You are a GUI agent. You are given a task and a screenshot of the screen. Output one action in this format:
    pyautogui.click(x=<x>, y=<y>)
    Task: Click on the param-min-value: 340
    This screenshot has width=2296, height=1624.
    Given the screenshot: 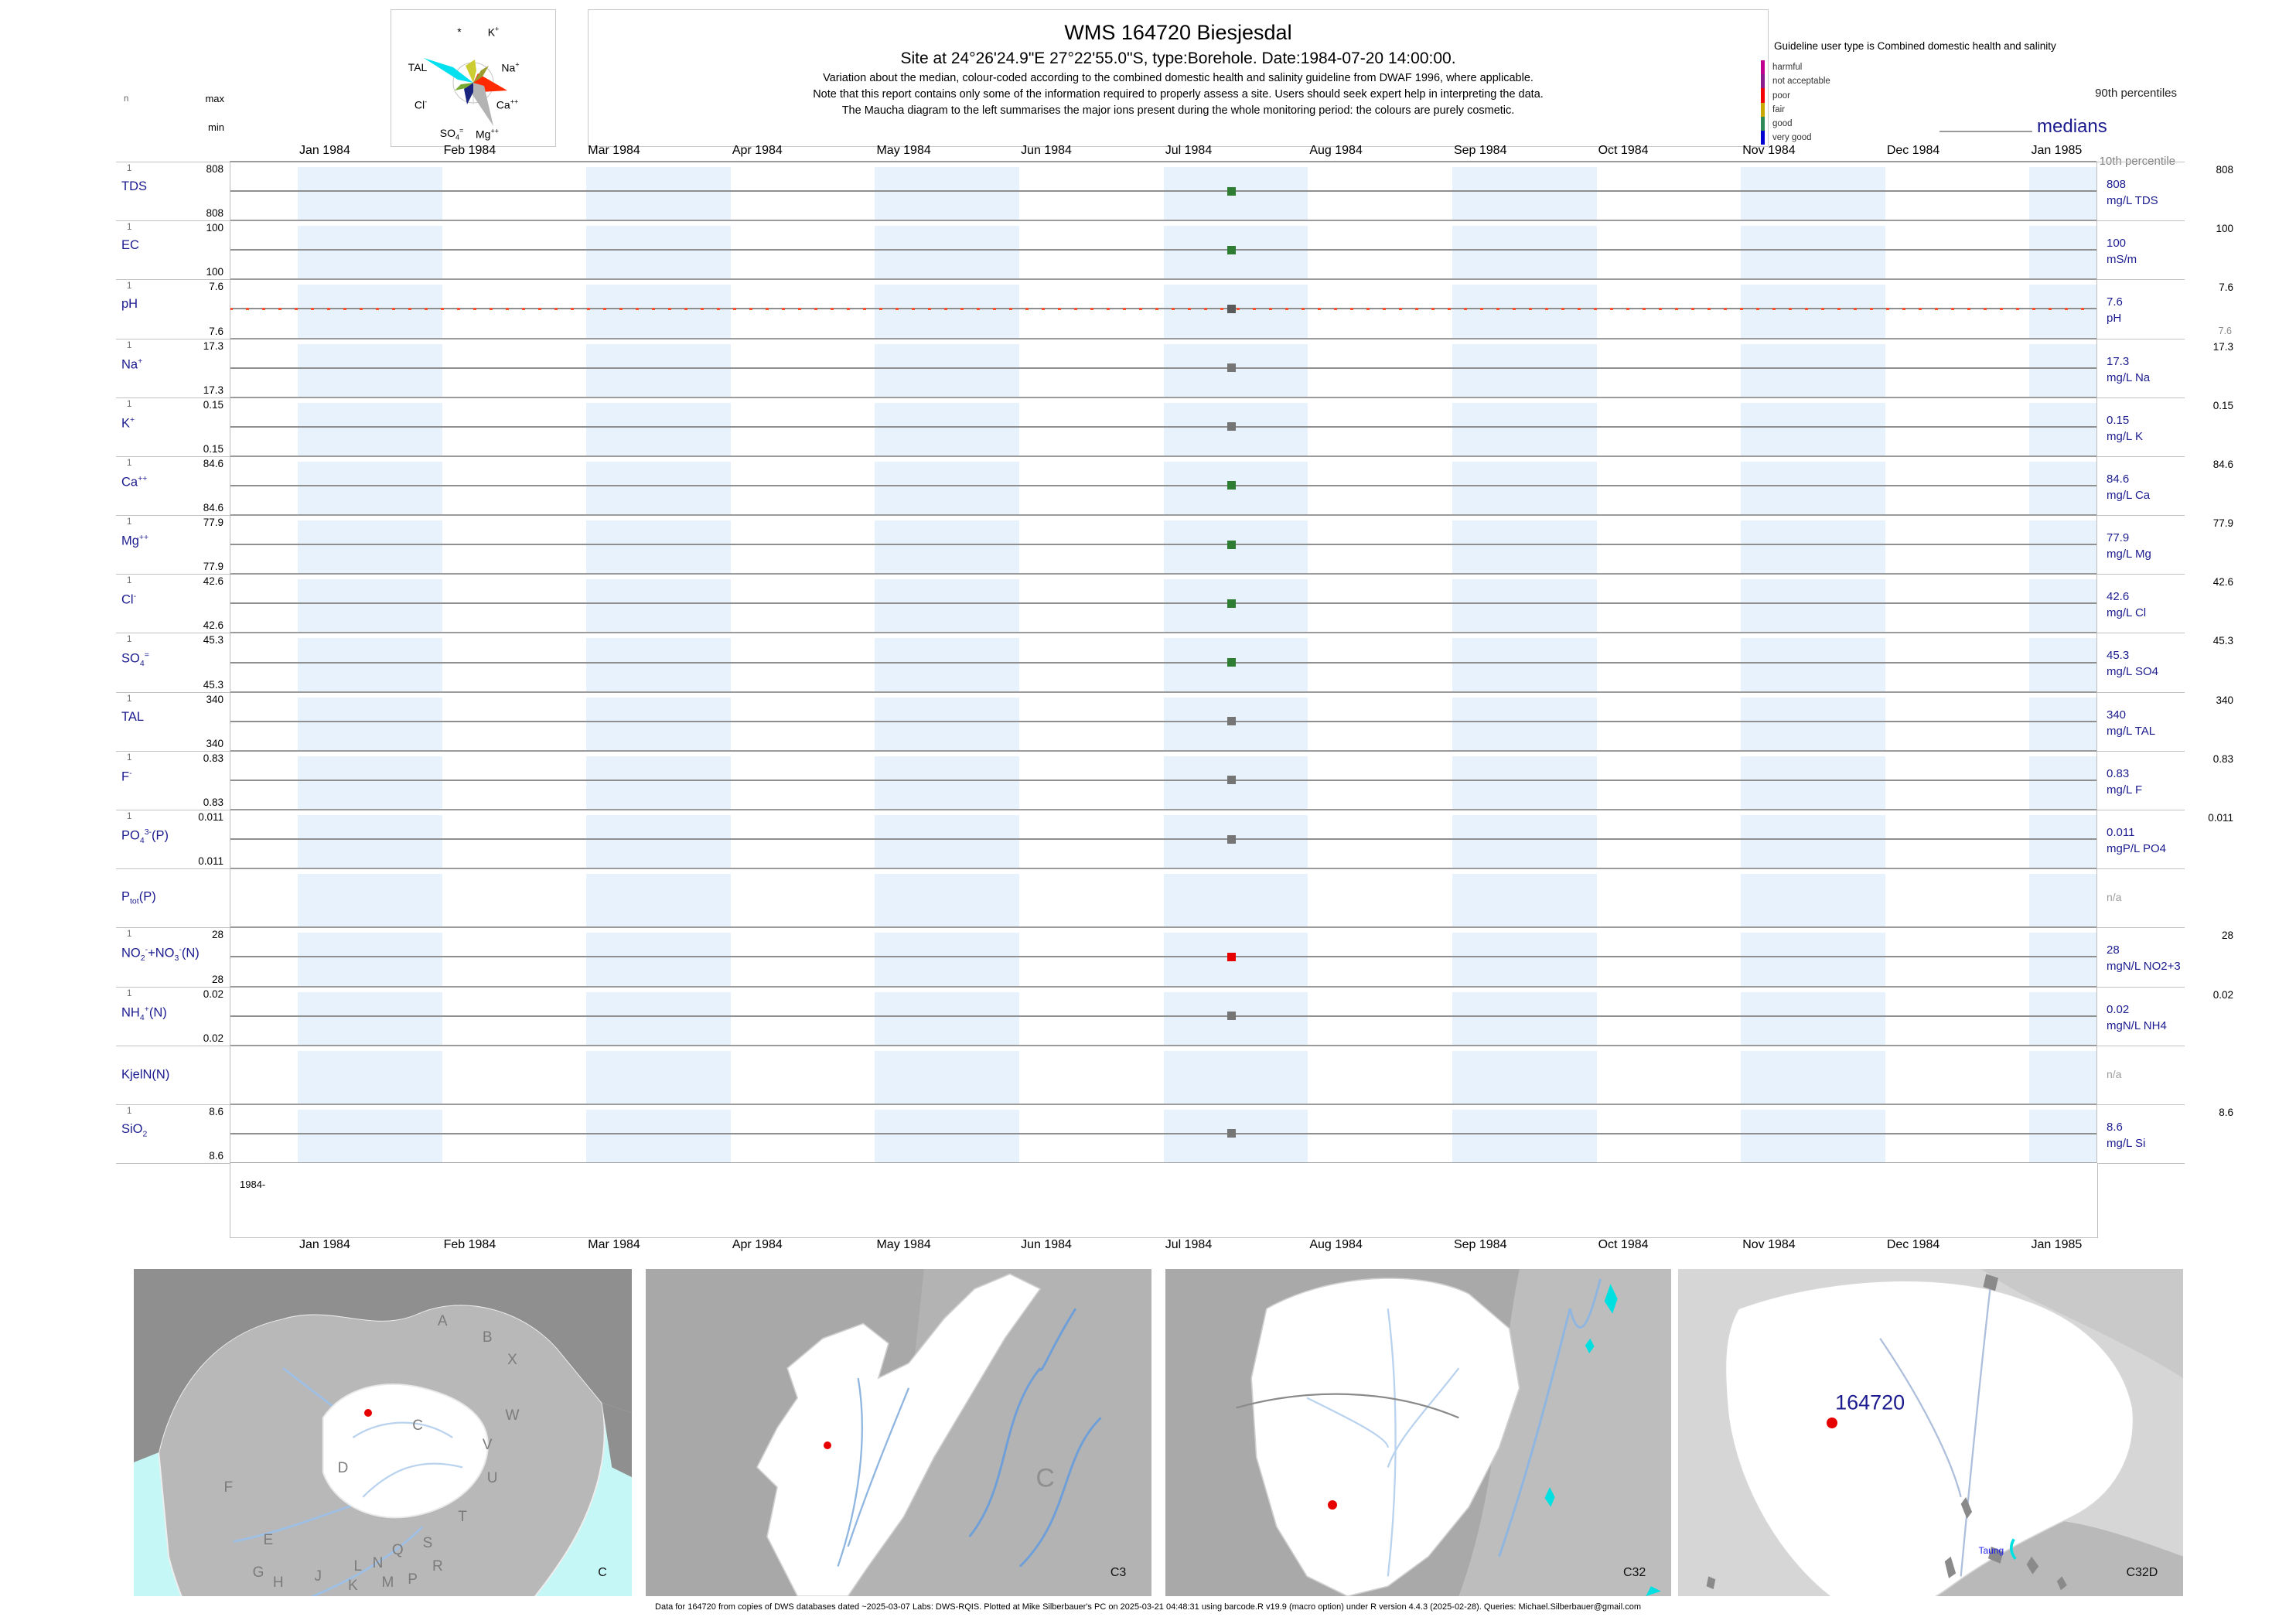 What is the action you would take?
    pyautogui.click(x=214, y=743)
    